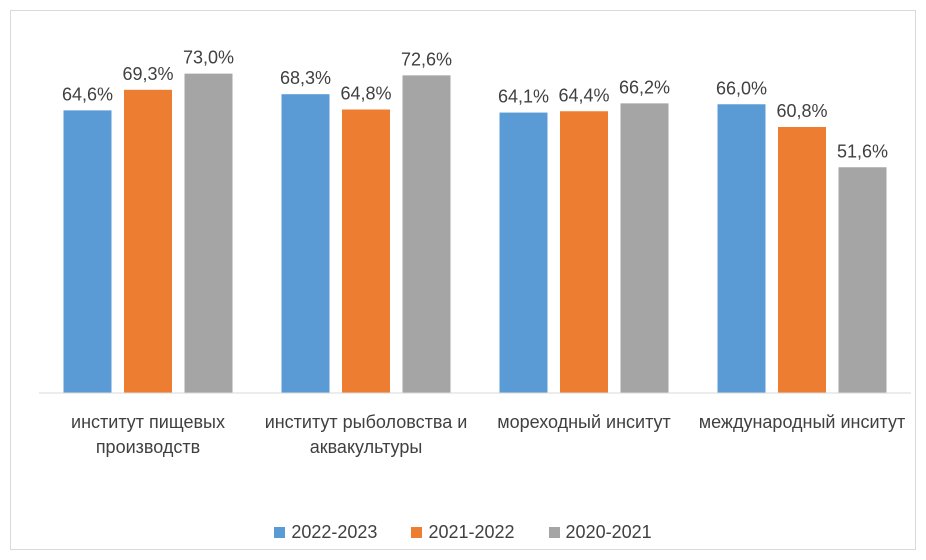 The image size is (926, 560). Describe the element at coordinates (471, 532) in the screenshot. I see `legend-label: 2021-2022` at that location.